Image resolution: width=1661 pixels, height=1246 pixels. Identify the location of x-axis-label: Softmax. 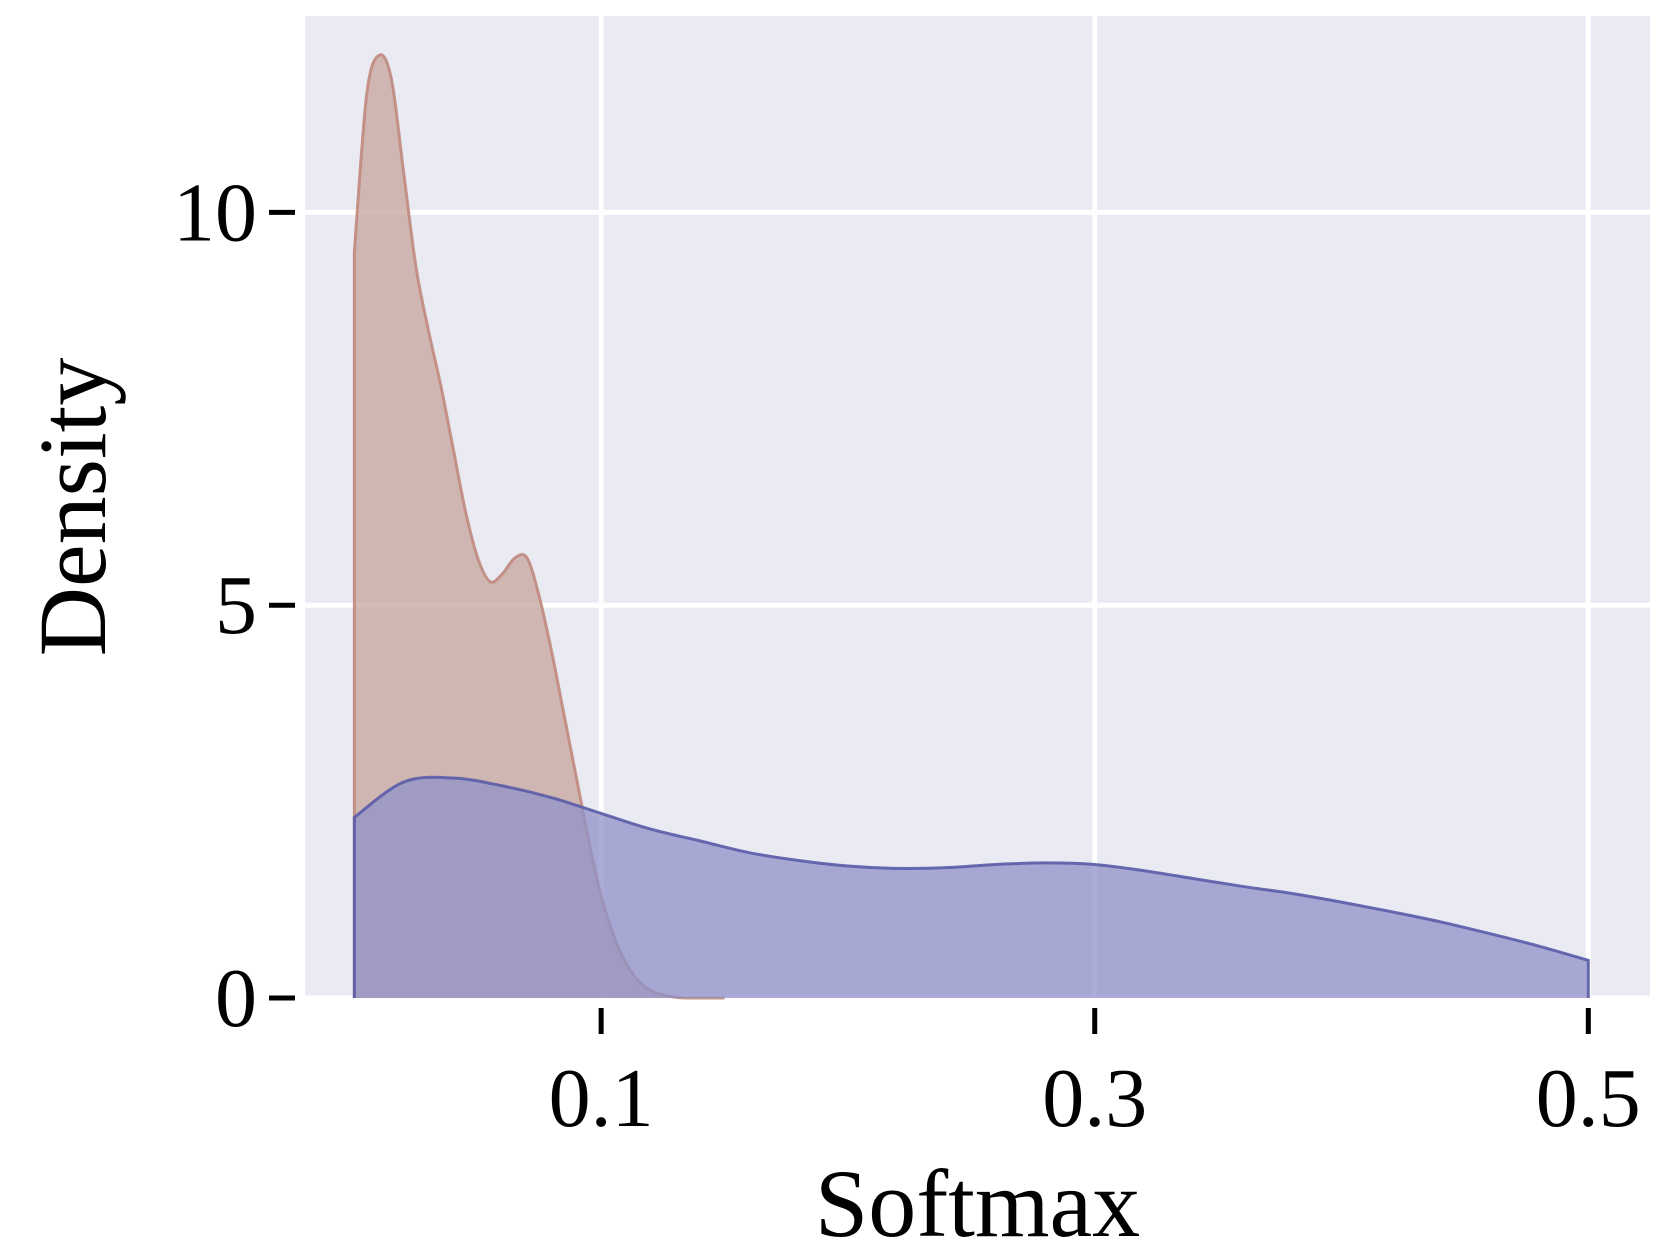
(977, 1198).